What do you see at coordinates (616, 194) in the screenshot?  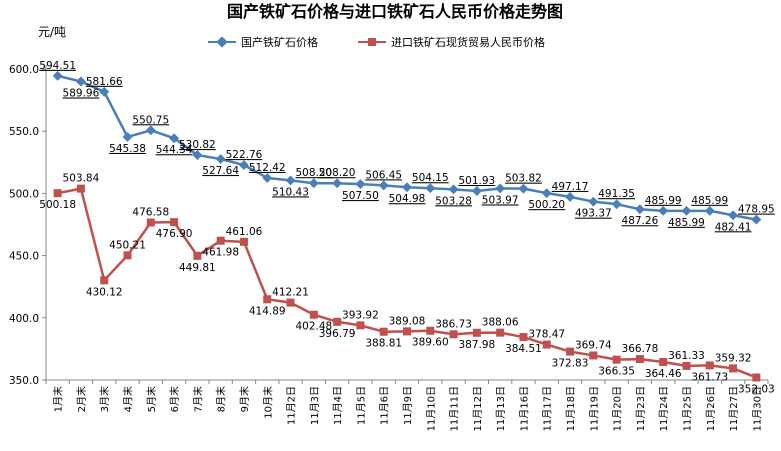 I see `data-label: 491.35` at bounding box center [616, 194].